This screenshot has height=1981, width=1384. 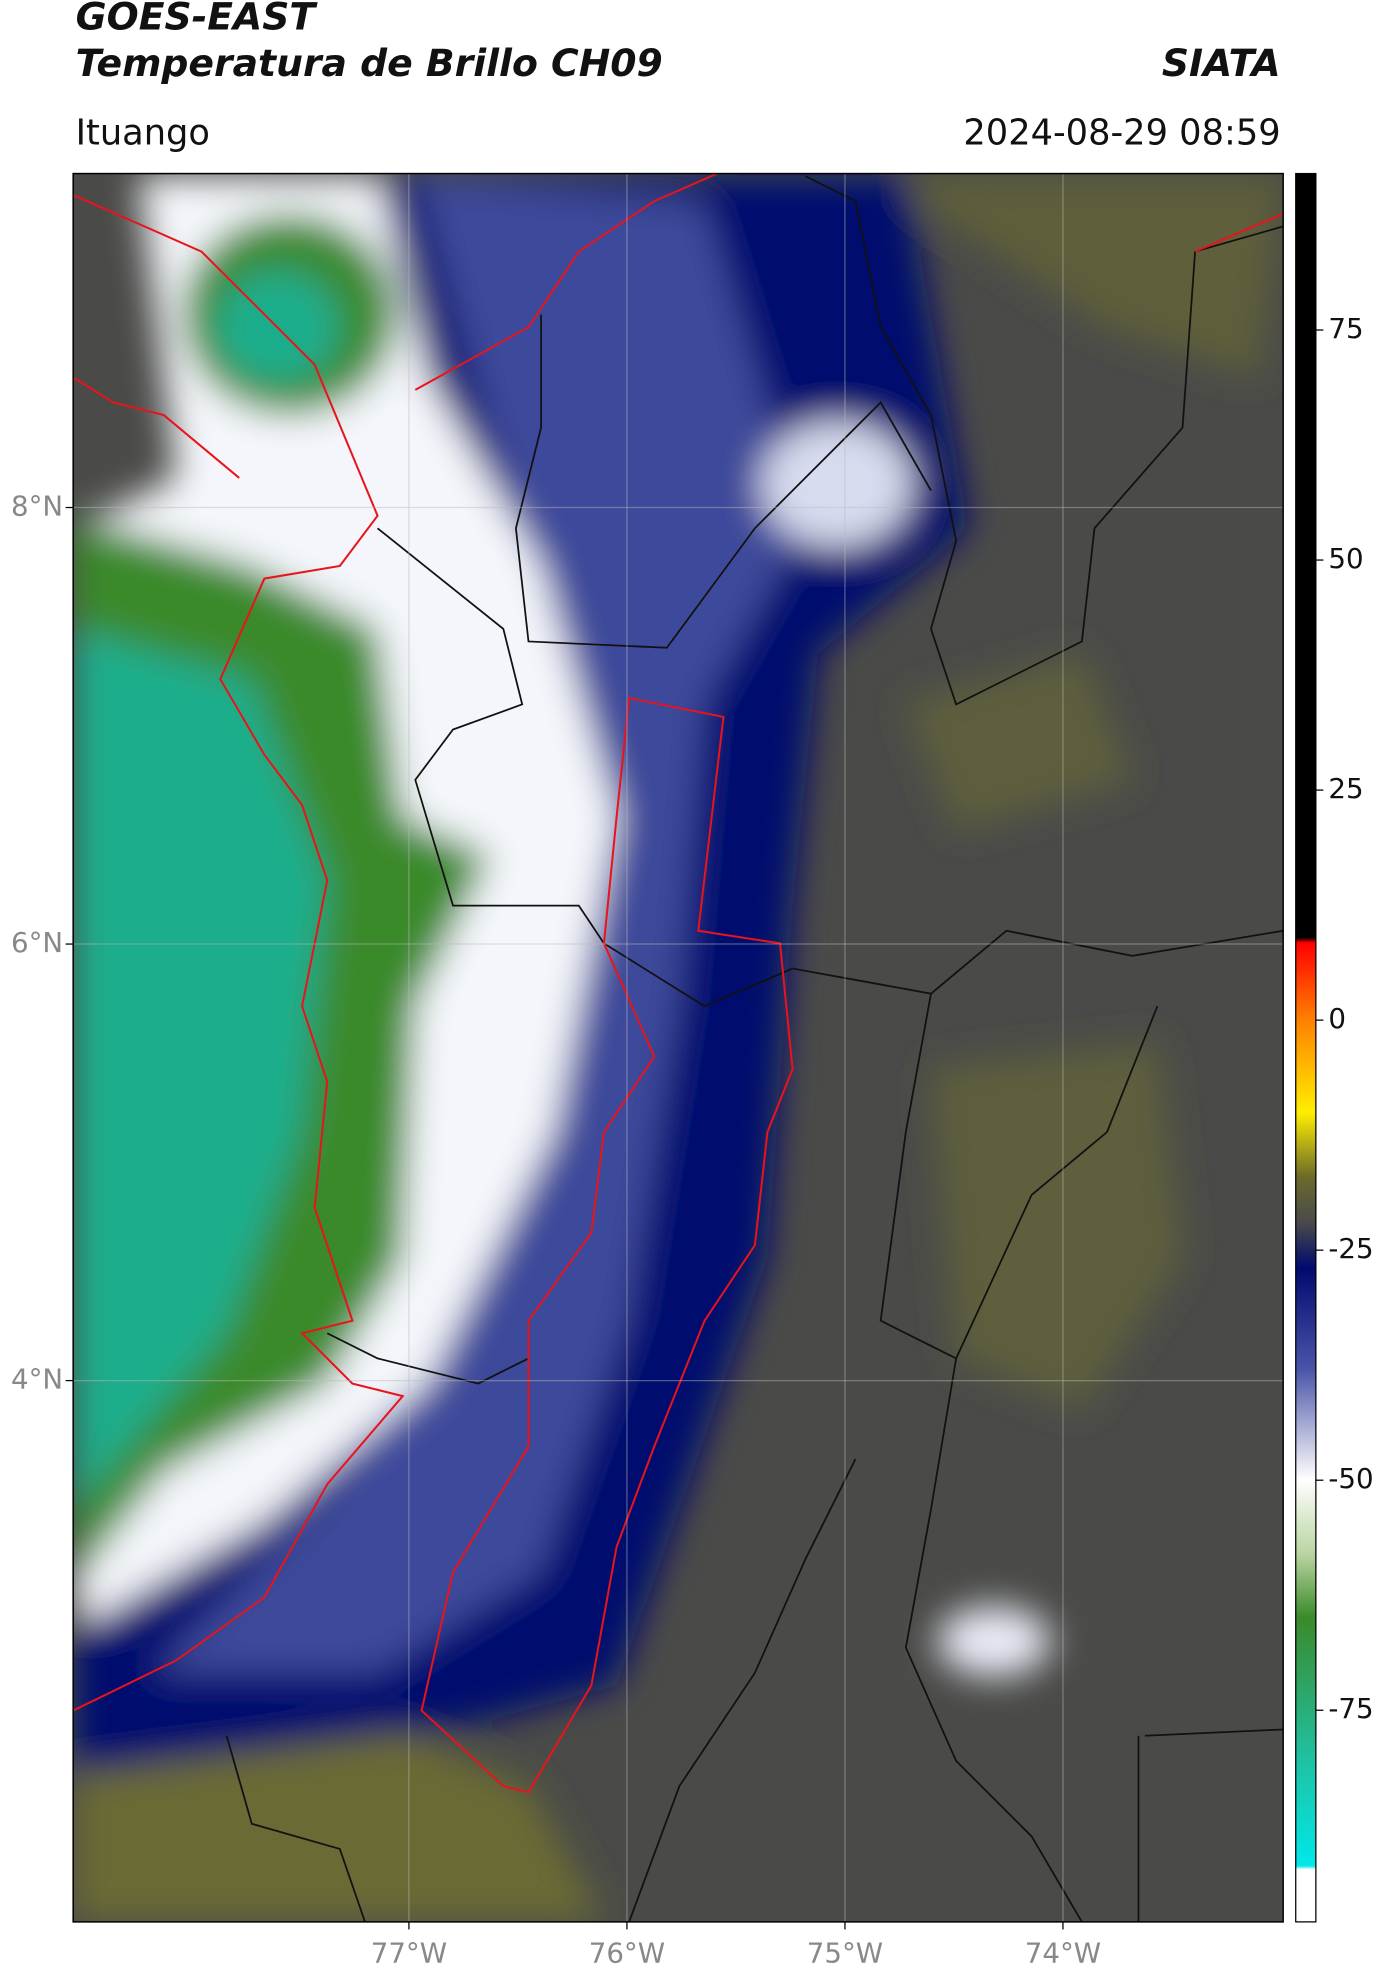 What do you see at coordinates (1345, 558) in the screenshot?
I see `colorbar-tick-label: 50` at bounding box center [1345, 558].